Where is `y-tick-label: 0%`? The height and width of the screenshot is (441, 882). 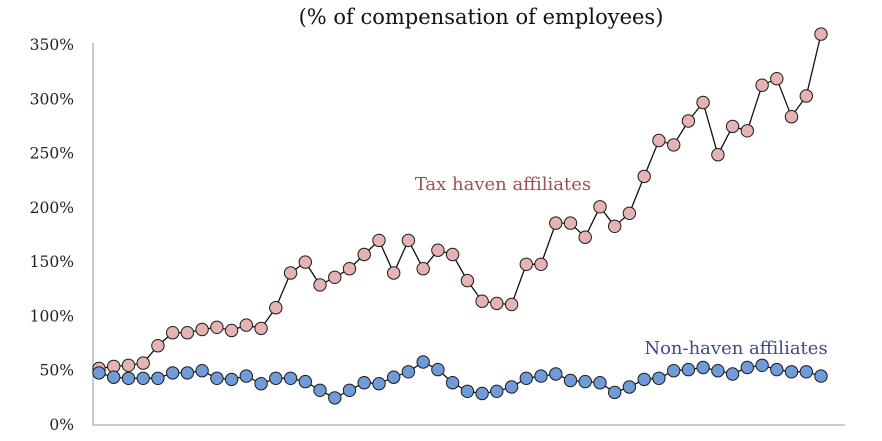
y-tick-label: 0% is located at coordinates (61, 425).